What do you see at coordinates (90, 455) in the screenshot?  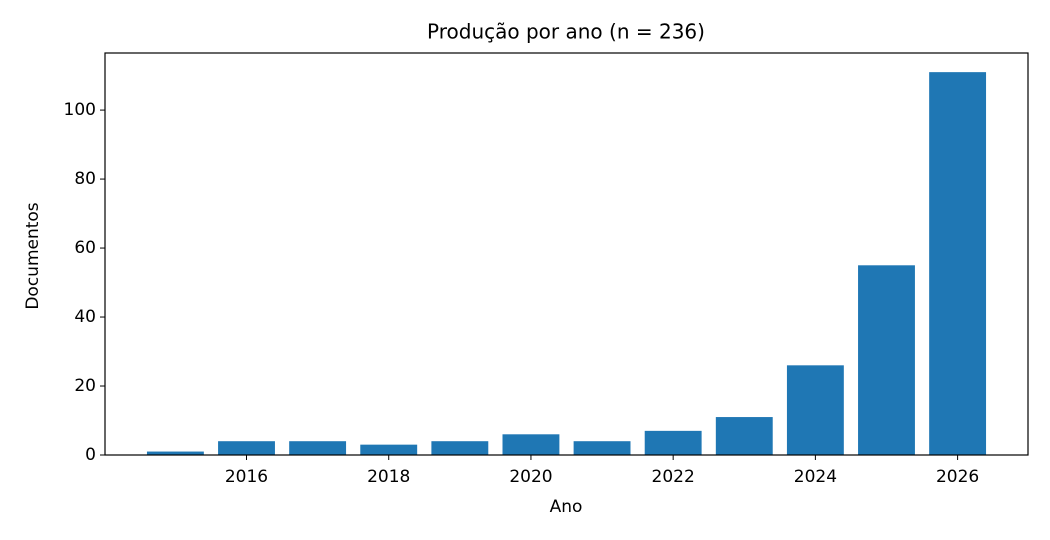 I see `y-tick-label: 0` at bounding box center [90, 455].